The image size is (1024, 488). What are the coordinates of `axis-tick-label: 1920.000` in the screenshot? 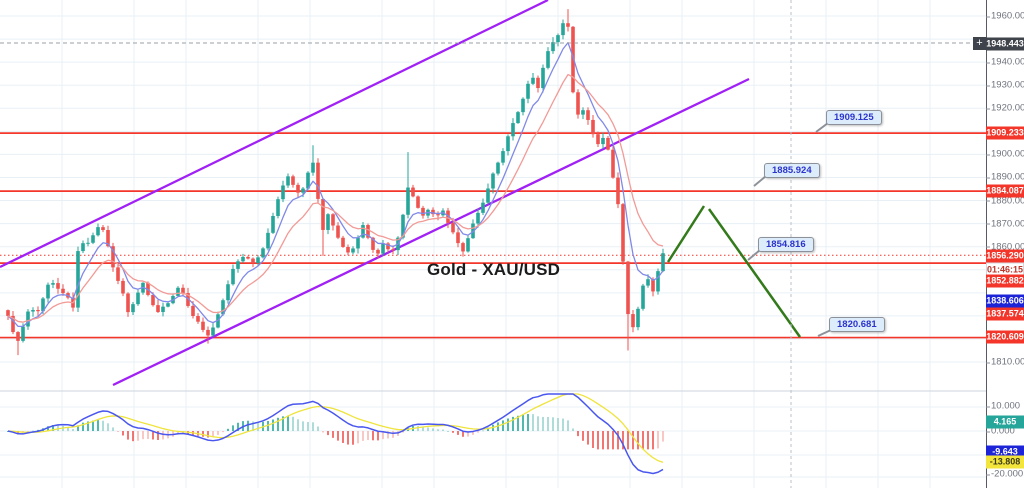 It's located at (1005, 108).